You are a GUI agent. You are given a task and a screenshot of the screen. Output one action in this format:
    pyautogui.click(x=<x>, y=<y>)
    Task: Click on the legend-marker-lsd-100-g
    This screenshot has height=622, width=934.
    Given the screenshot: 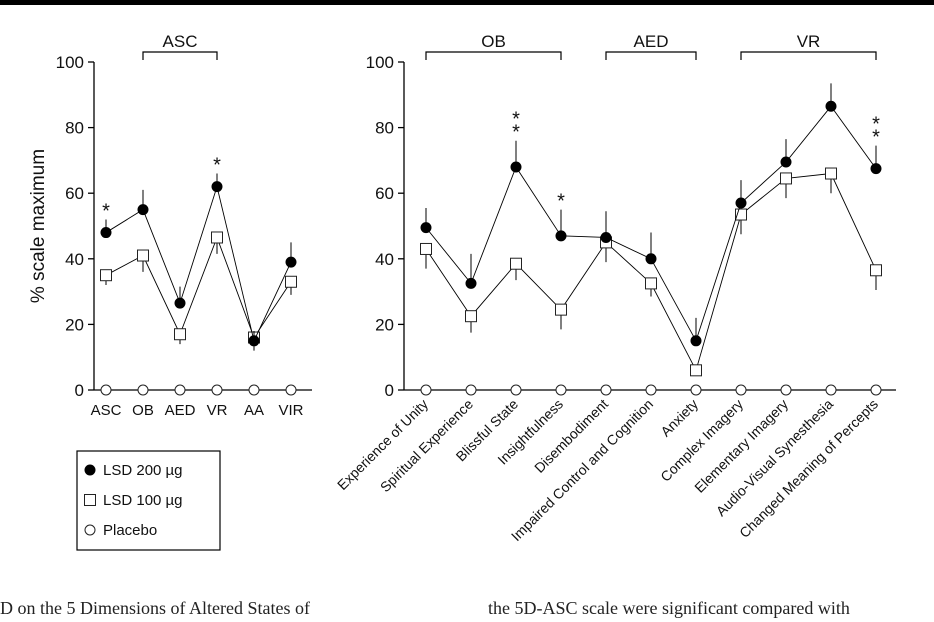 What is the action you would take?
    pyautogui.click(x=90, y=500)
    